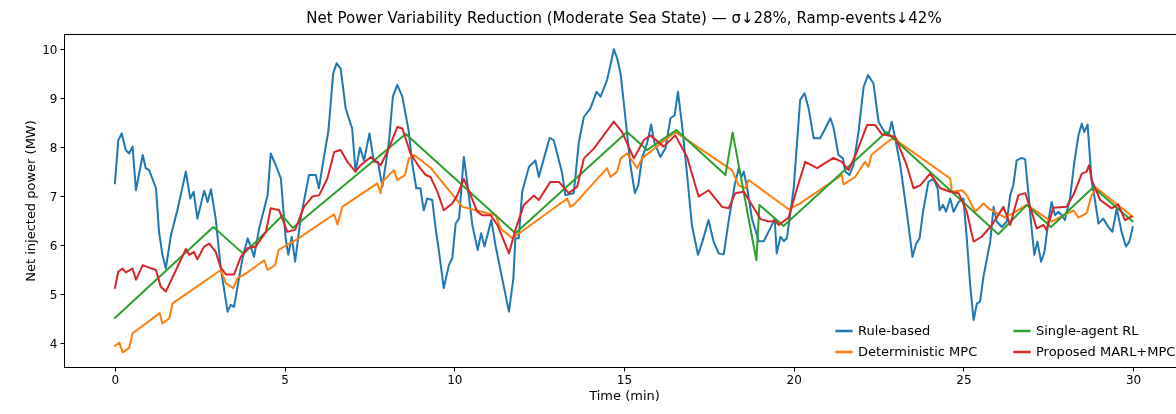 The width and height of the screenshot is (1176, 414). I want to click on y-tick-label: 5, so click(53, 294).